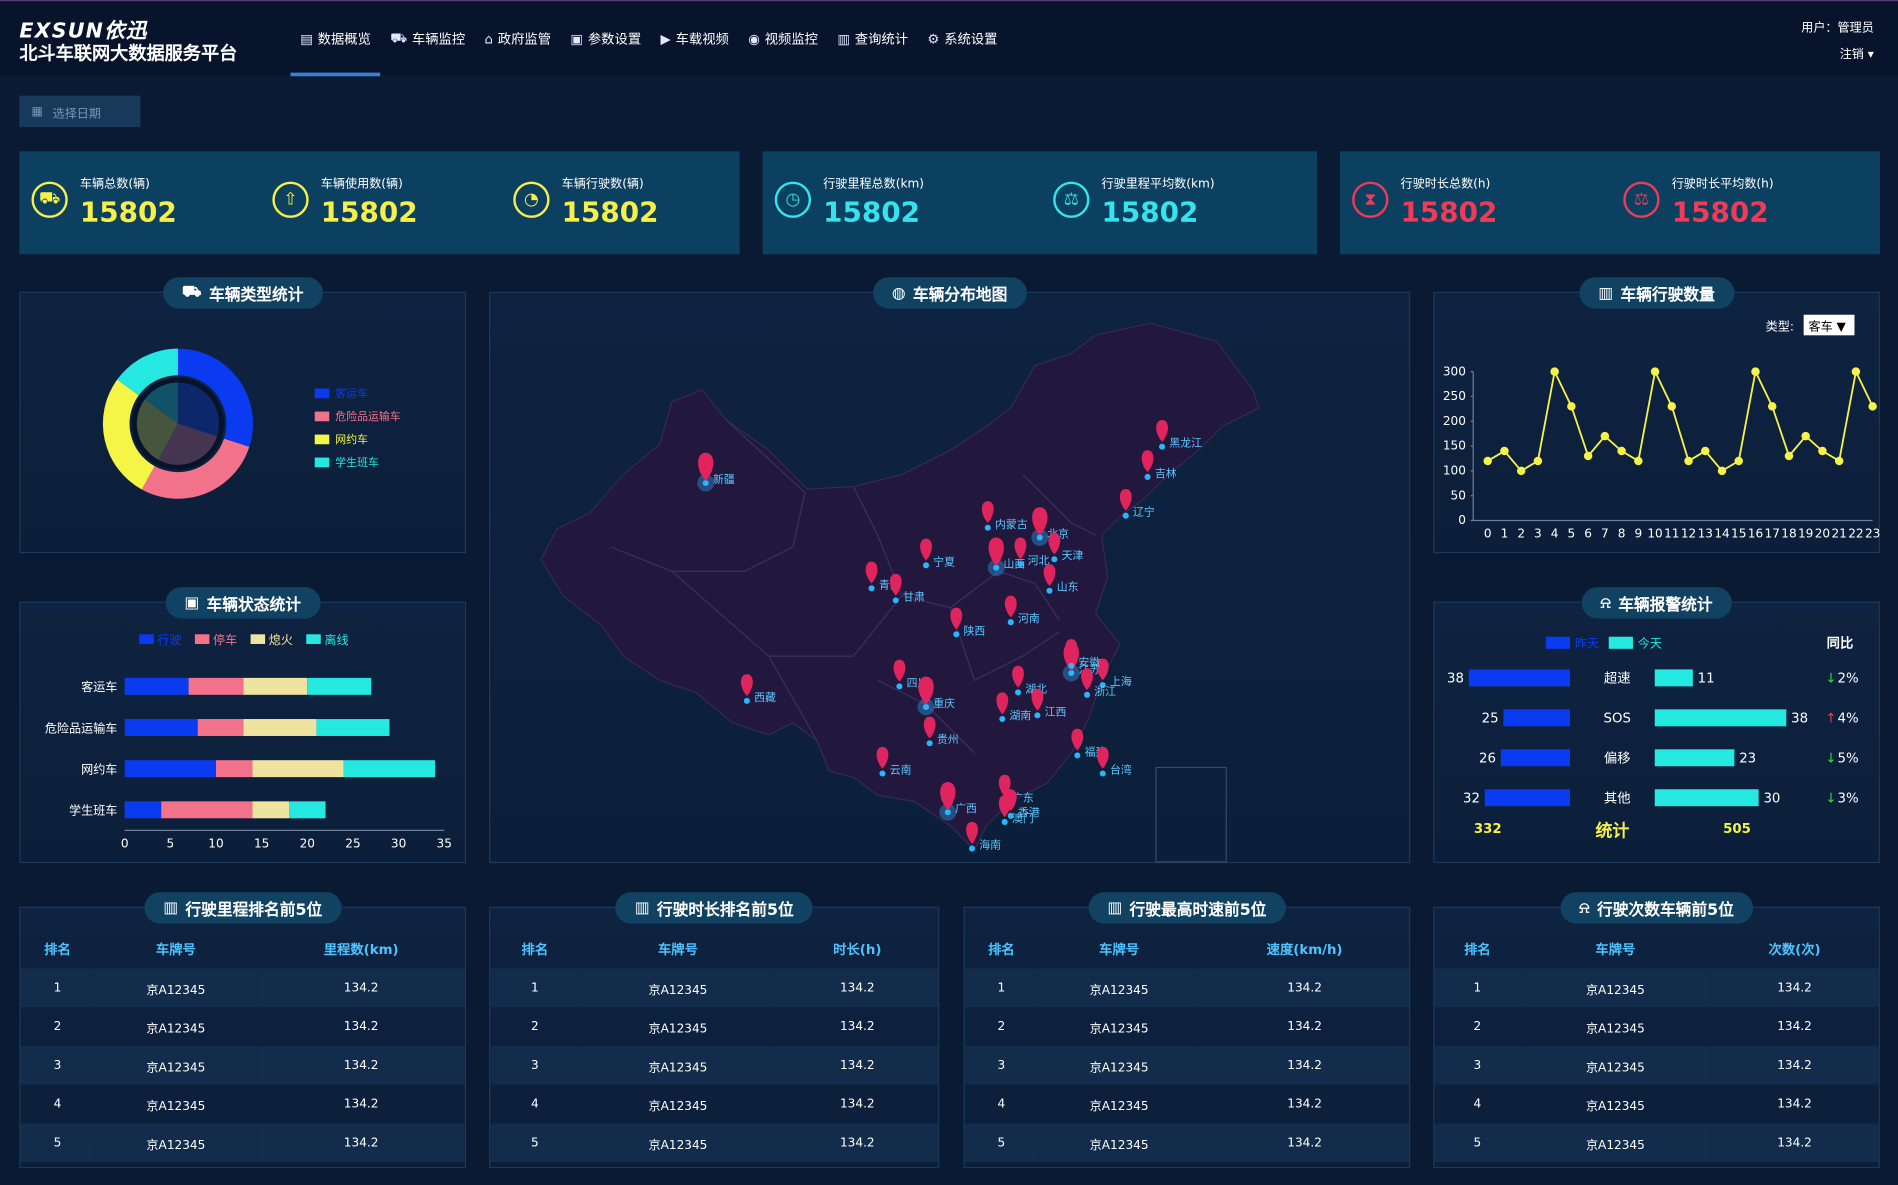  Describe the element at coordinates (1794, 949) in the screenshot. I see `column-header: 次数(次)` at that location.